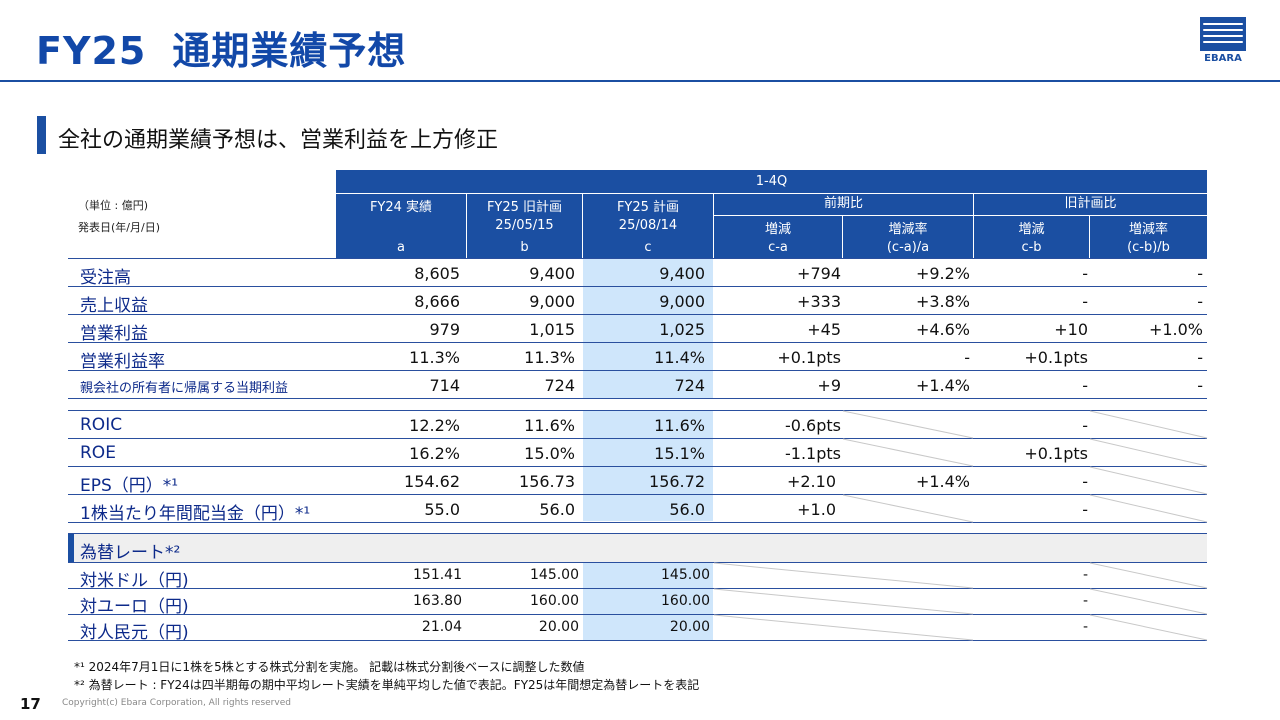 The width and height of the screenshot is (1280, 720). What do you see at coordinates (682, 273) in the screenshot?
I see `cell-c: 9,400` at bounding box center [682, 273].